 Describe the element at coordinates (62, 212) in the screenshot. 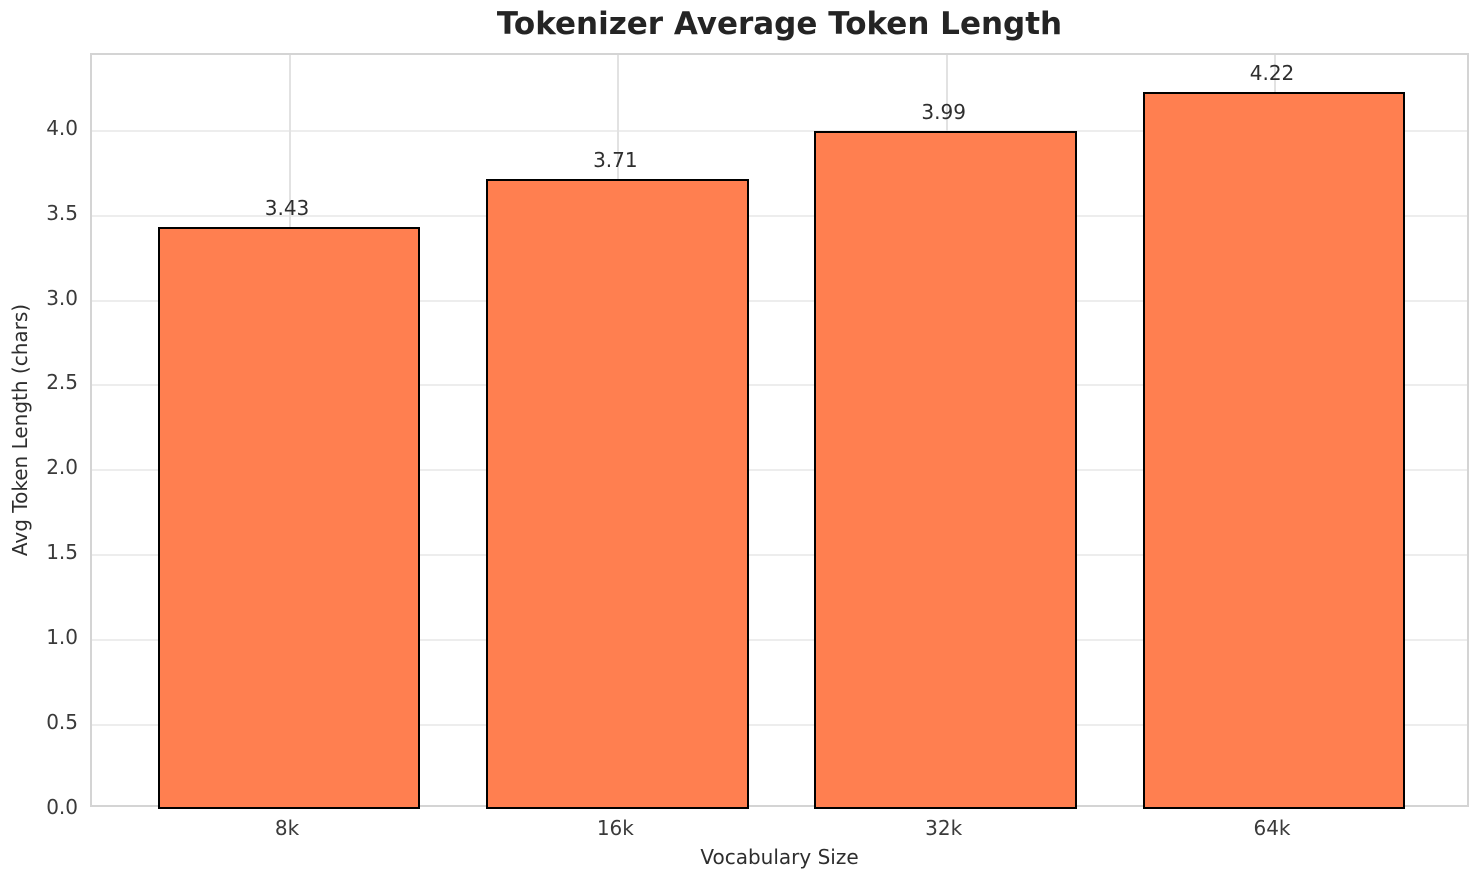

I see `y-tick-label: 3.5` at that location.